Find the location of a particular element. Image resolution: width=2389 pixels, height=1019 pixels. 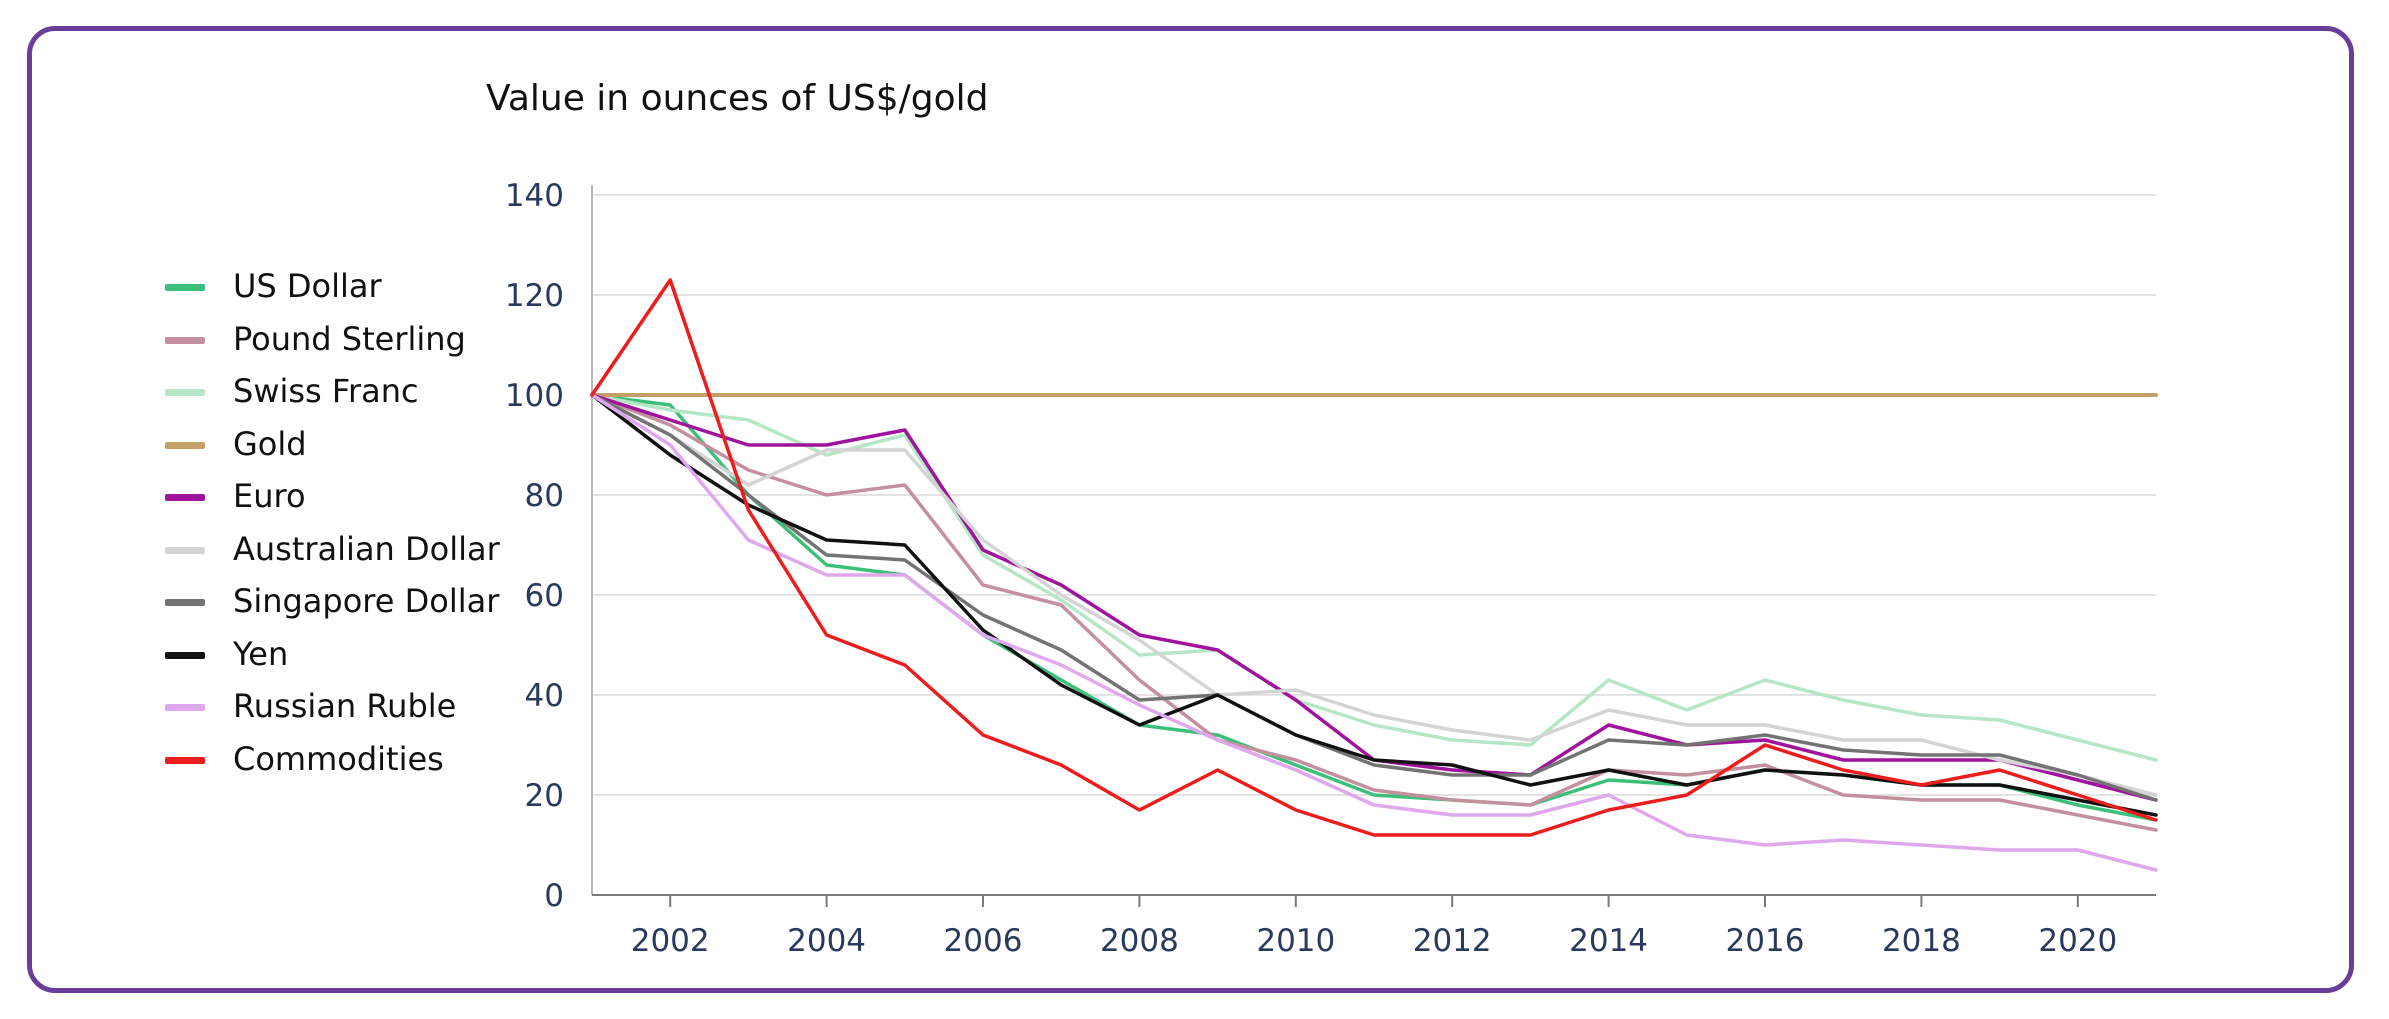

legend-label: Gold is located at coordinates (270, 443).